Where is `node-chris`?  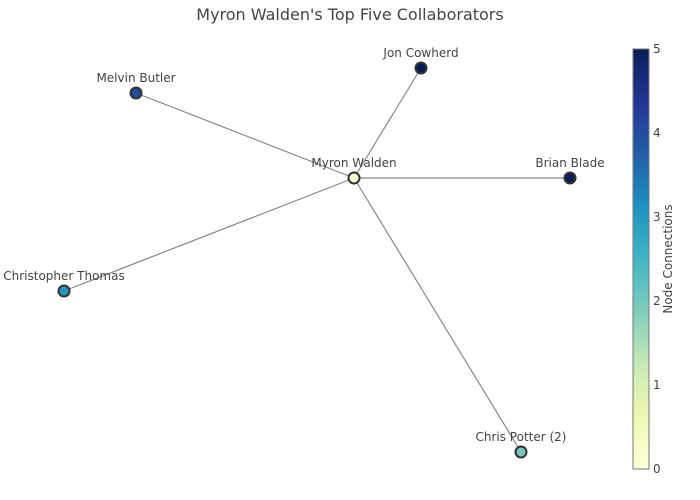
node-chris is located at coordinates (521, 452).